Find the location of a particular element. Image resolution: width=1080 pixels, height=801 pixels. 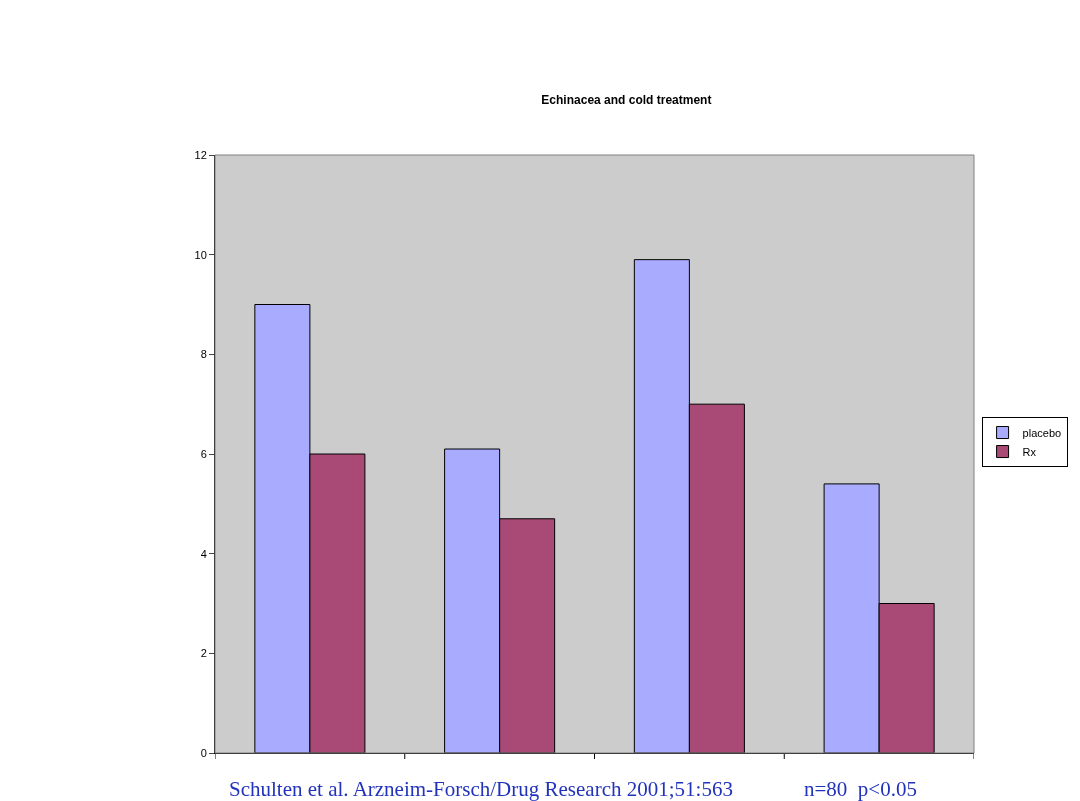

legend-label: Rx is located at coordinates (1029, 451).